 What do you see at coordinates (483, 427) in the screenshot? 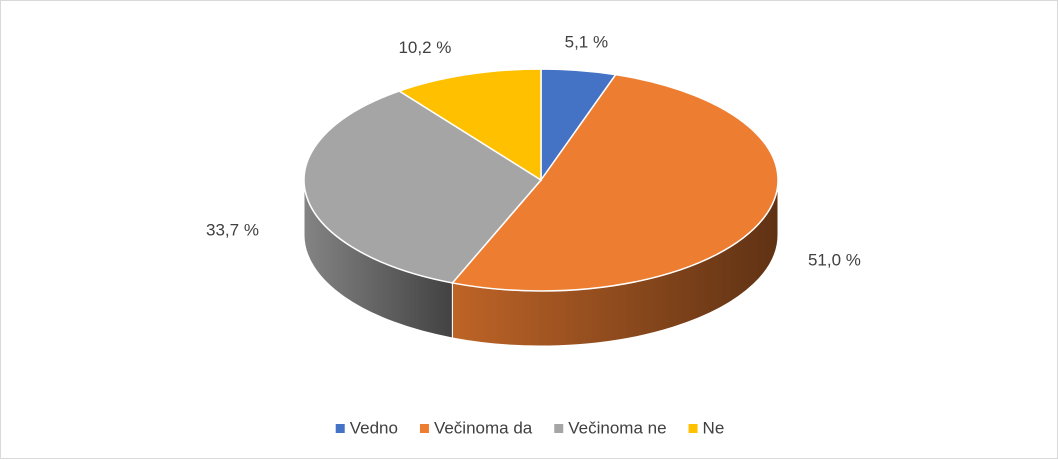
I see `legend-label: Večinoma da` at bounding box center [483, 427].